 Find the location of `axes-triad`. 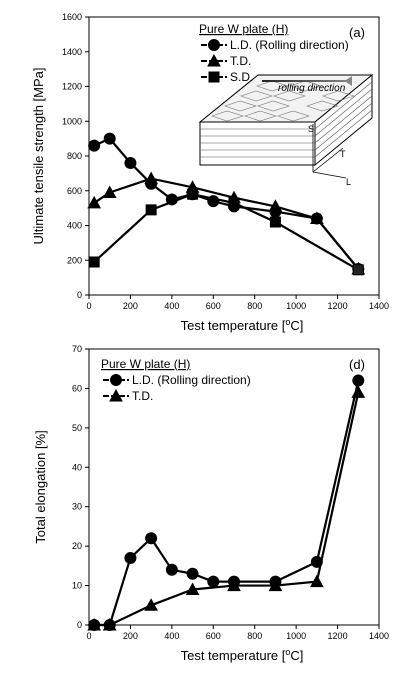

axes-triad is located at coordinates (329, 151).